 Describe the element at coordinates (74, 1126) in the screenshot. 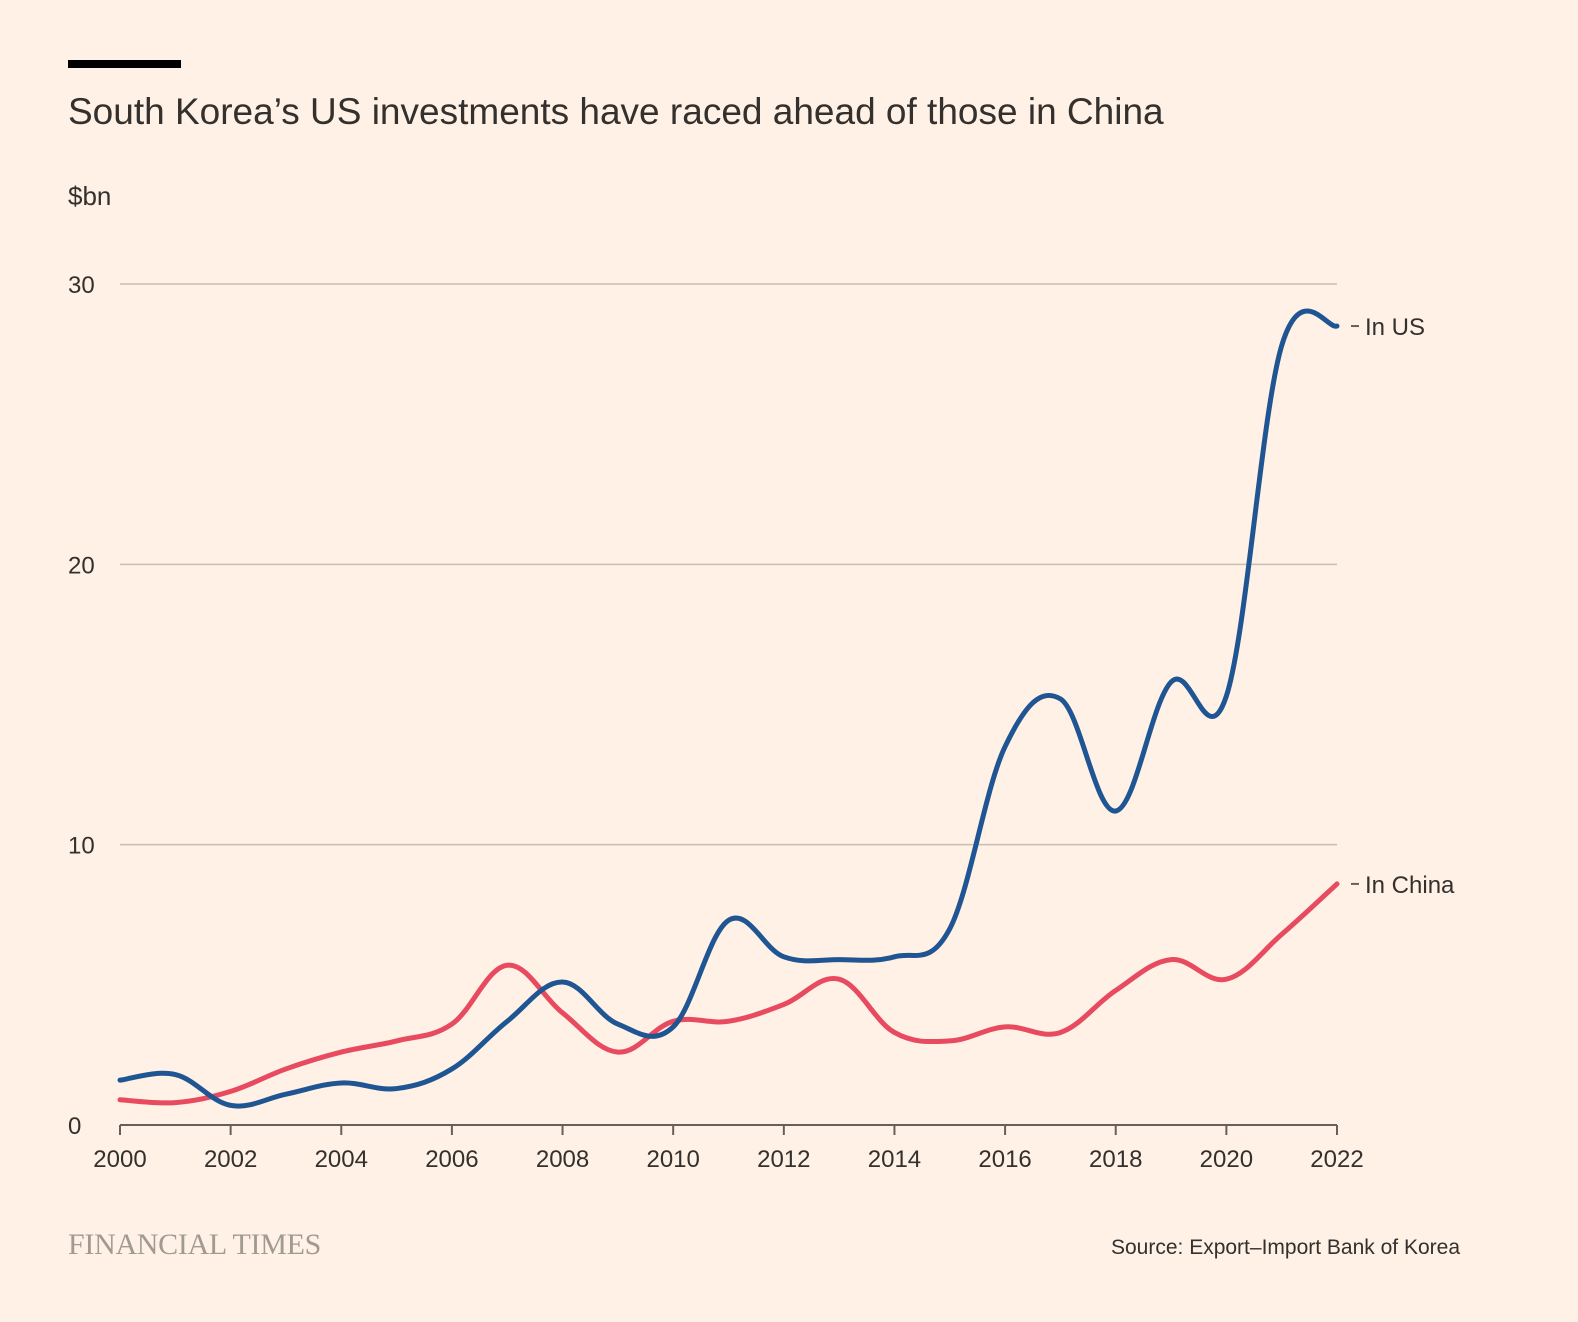

I see `y-tick-label: 0` at that location.